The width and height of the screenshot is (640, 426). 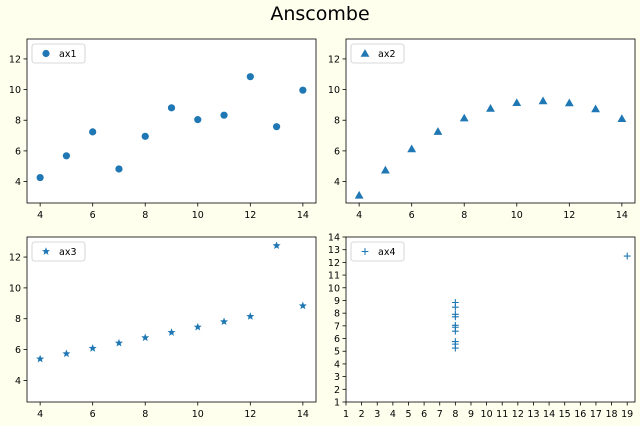 I want to click on y-tick-label: 5, so click(x=337, y=352).